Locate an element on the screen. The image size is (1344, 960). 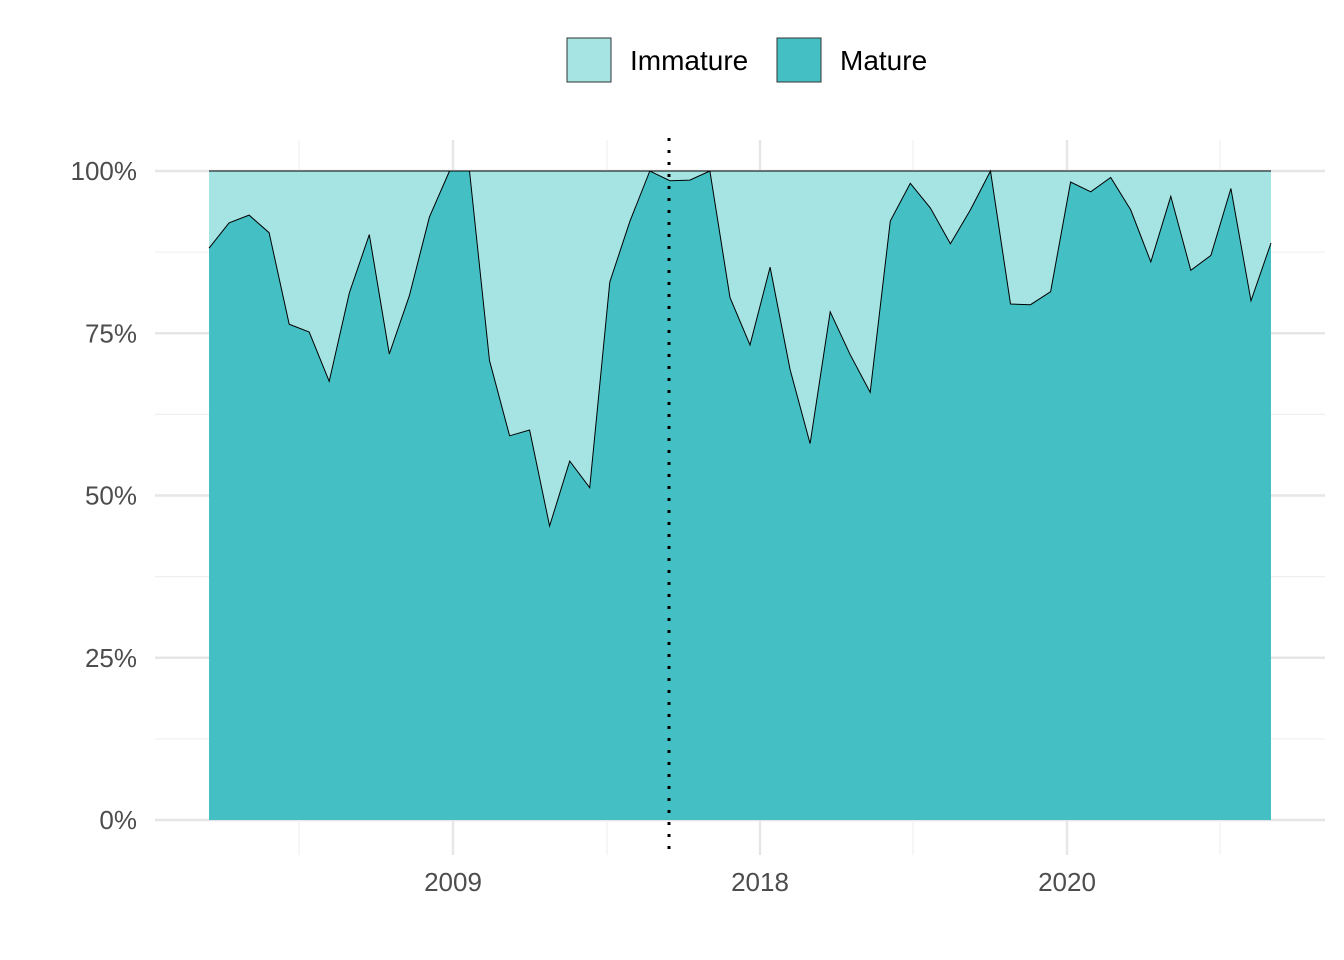
x-axis: 2009 2018 2020 is located at coordinates (760, 882).